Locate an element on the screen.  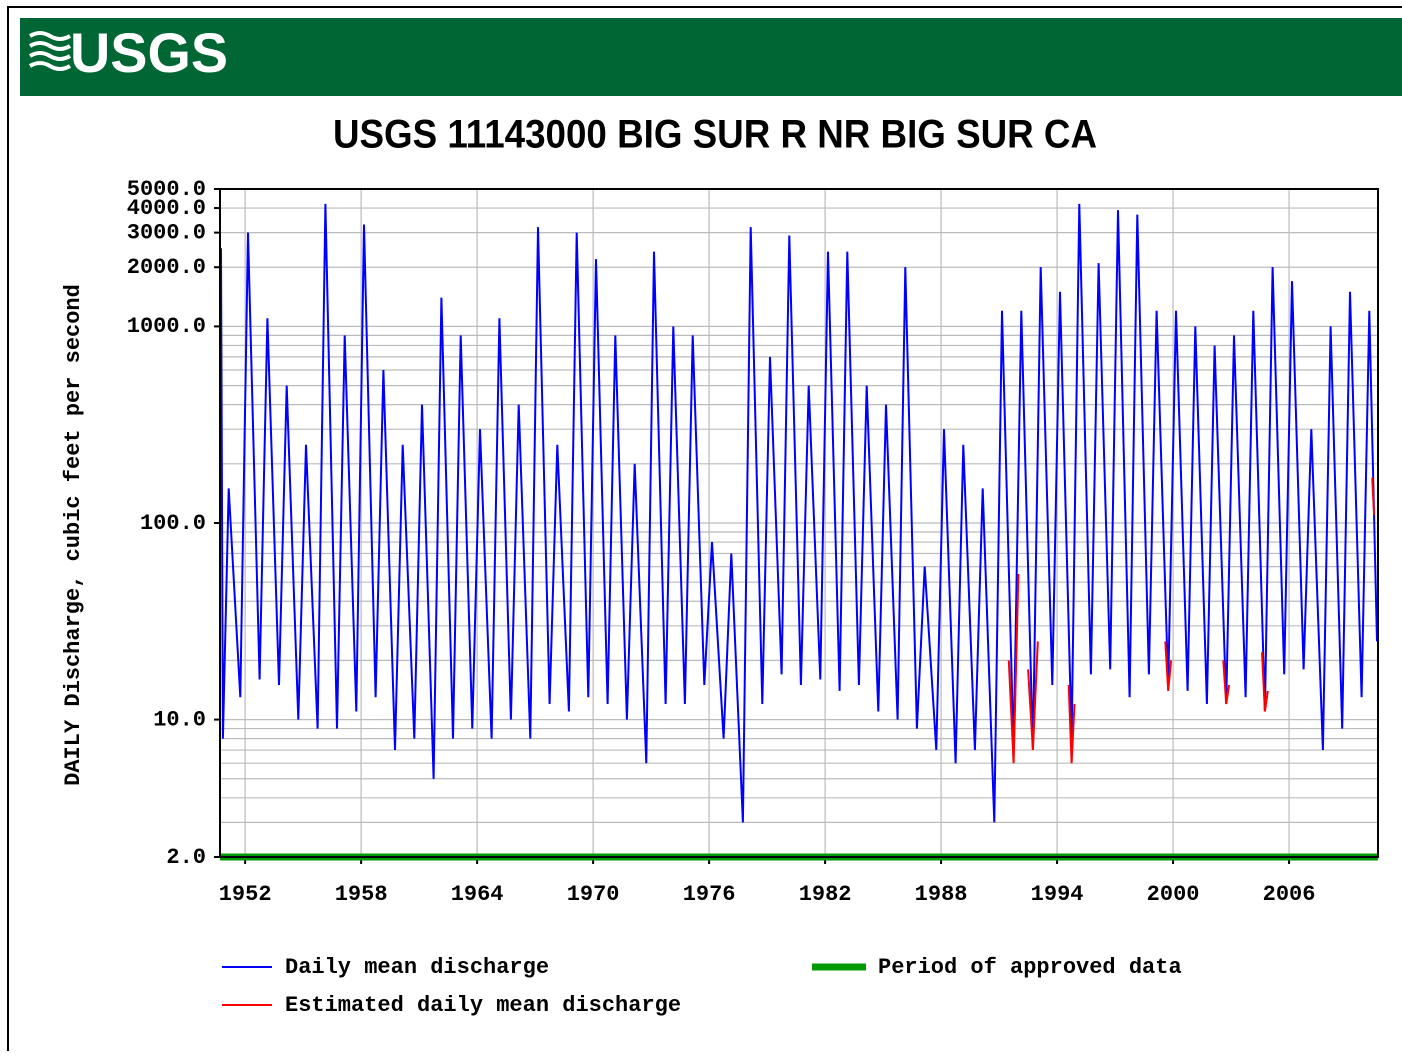
y-tick-label: 100.0 is located at coordinates (173, 523).